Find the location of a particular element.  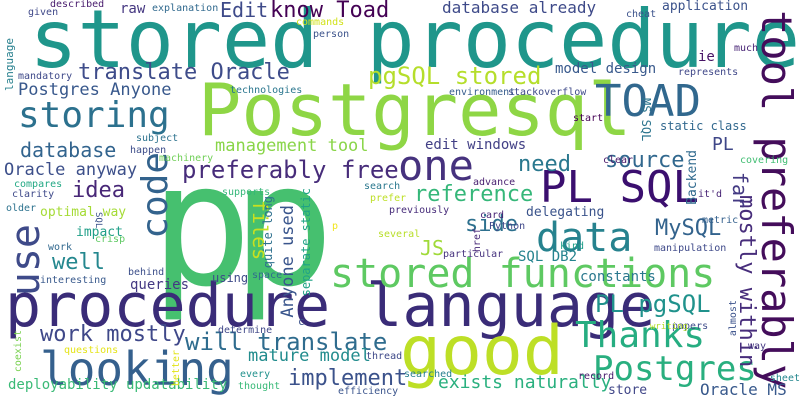

word-covering: covering is located at coordinates (764, 160).